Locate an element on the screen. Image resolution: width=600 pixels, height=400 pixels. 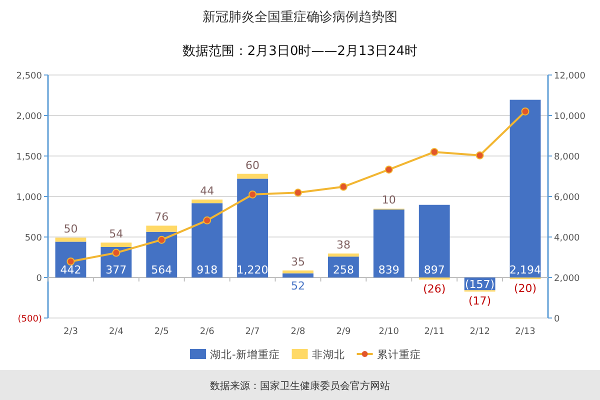
data-label: (26) is located at coordinates (434, 289).